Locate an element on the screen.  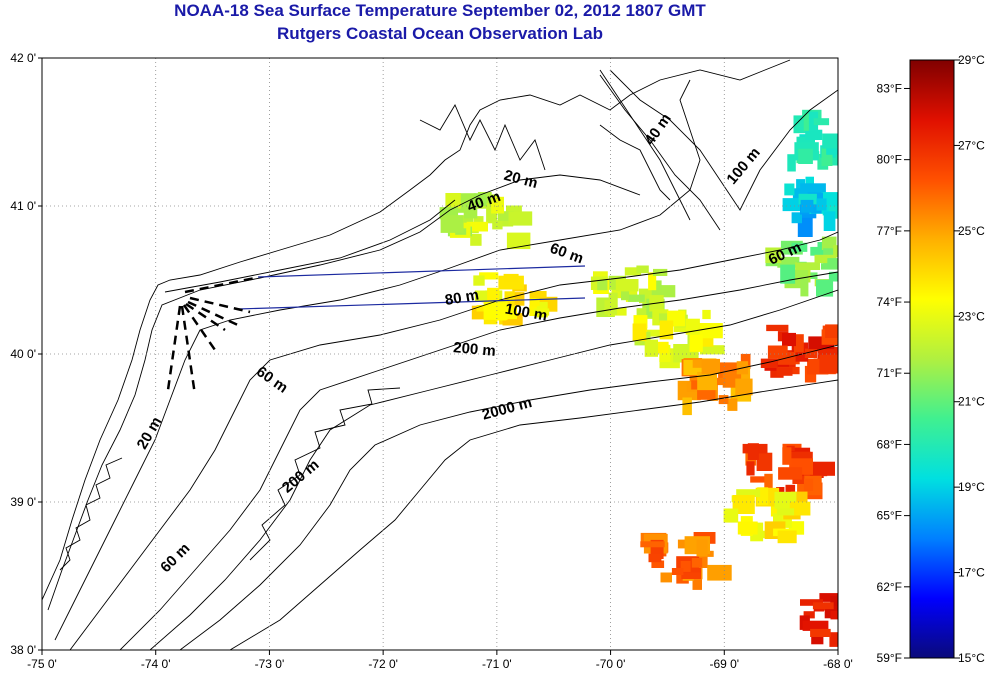
celsius-label: 25°C is located at coordinates (971, 231).